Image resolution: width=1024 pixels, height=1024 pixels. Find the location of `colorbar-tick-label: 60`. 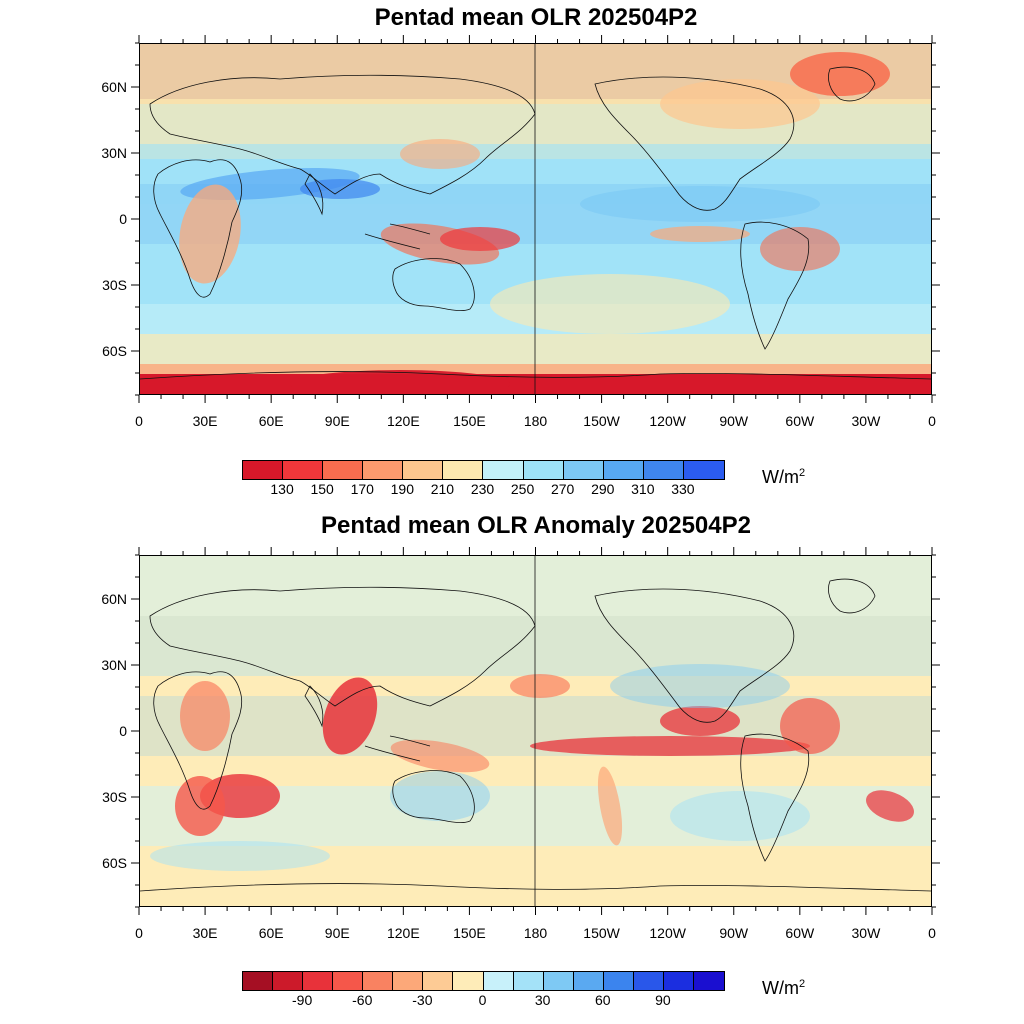

colorbar-tick-label: 60 is located at coordinates (602, 1000).